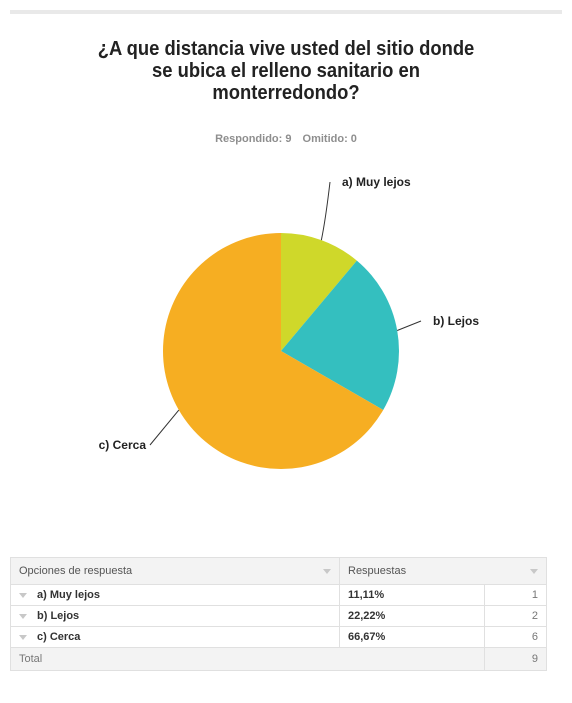 Image resolution: width=572 pixels, height=703 pixels. I want to click on table-row: b) Lejos 22,22% 2, so click(278, 616).